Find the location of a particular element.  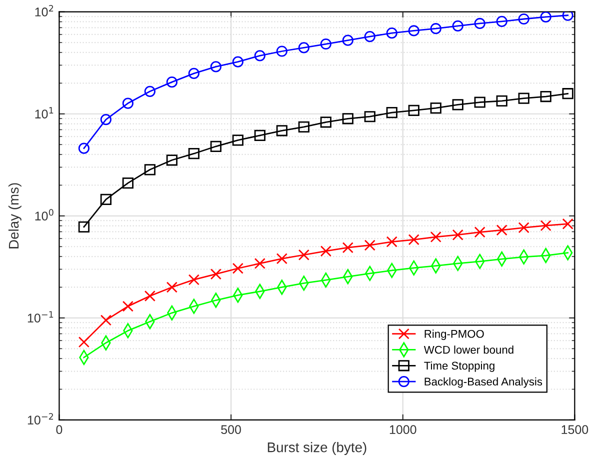

y-tick-label: 10$^{−1}$ is located at coordinates (41, 316).